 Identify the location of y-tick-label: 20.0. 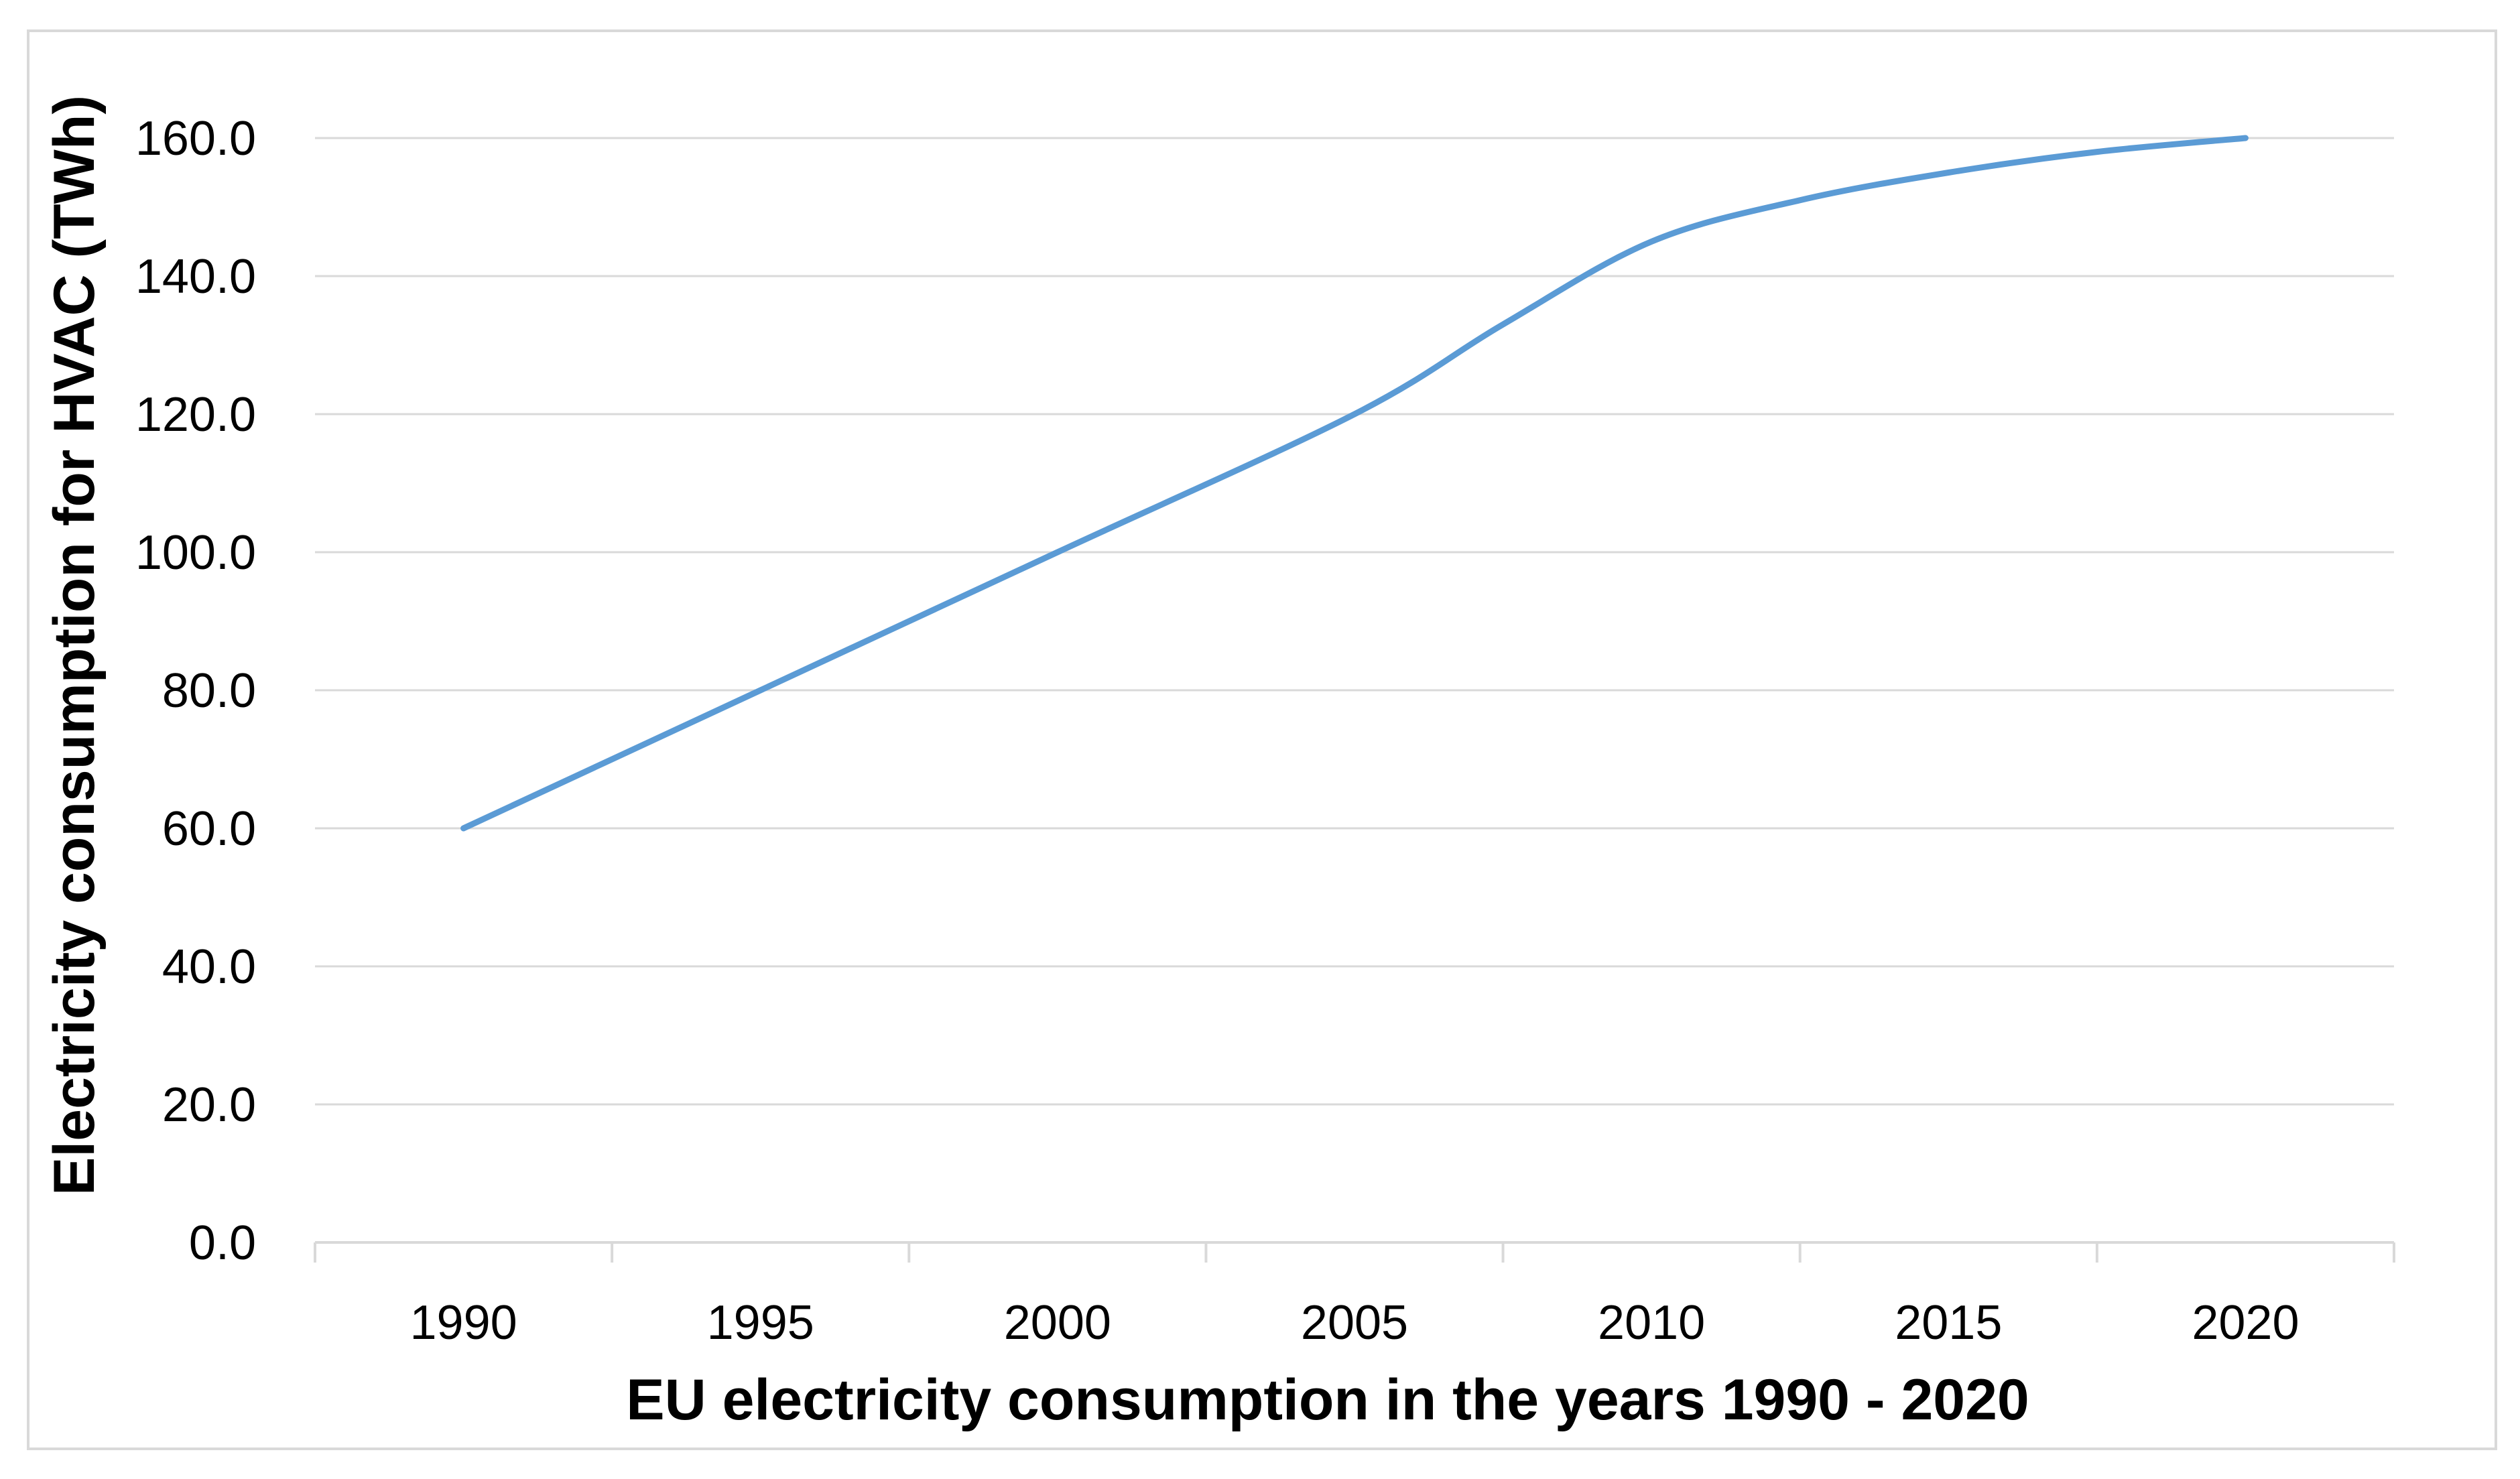
(209, 1105).